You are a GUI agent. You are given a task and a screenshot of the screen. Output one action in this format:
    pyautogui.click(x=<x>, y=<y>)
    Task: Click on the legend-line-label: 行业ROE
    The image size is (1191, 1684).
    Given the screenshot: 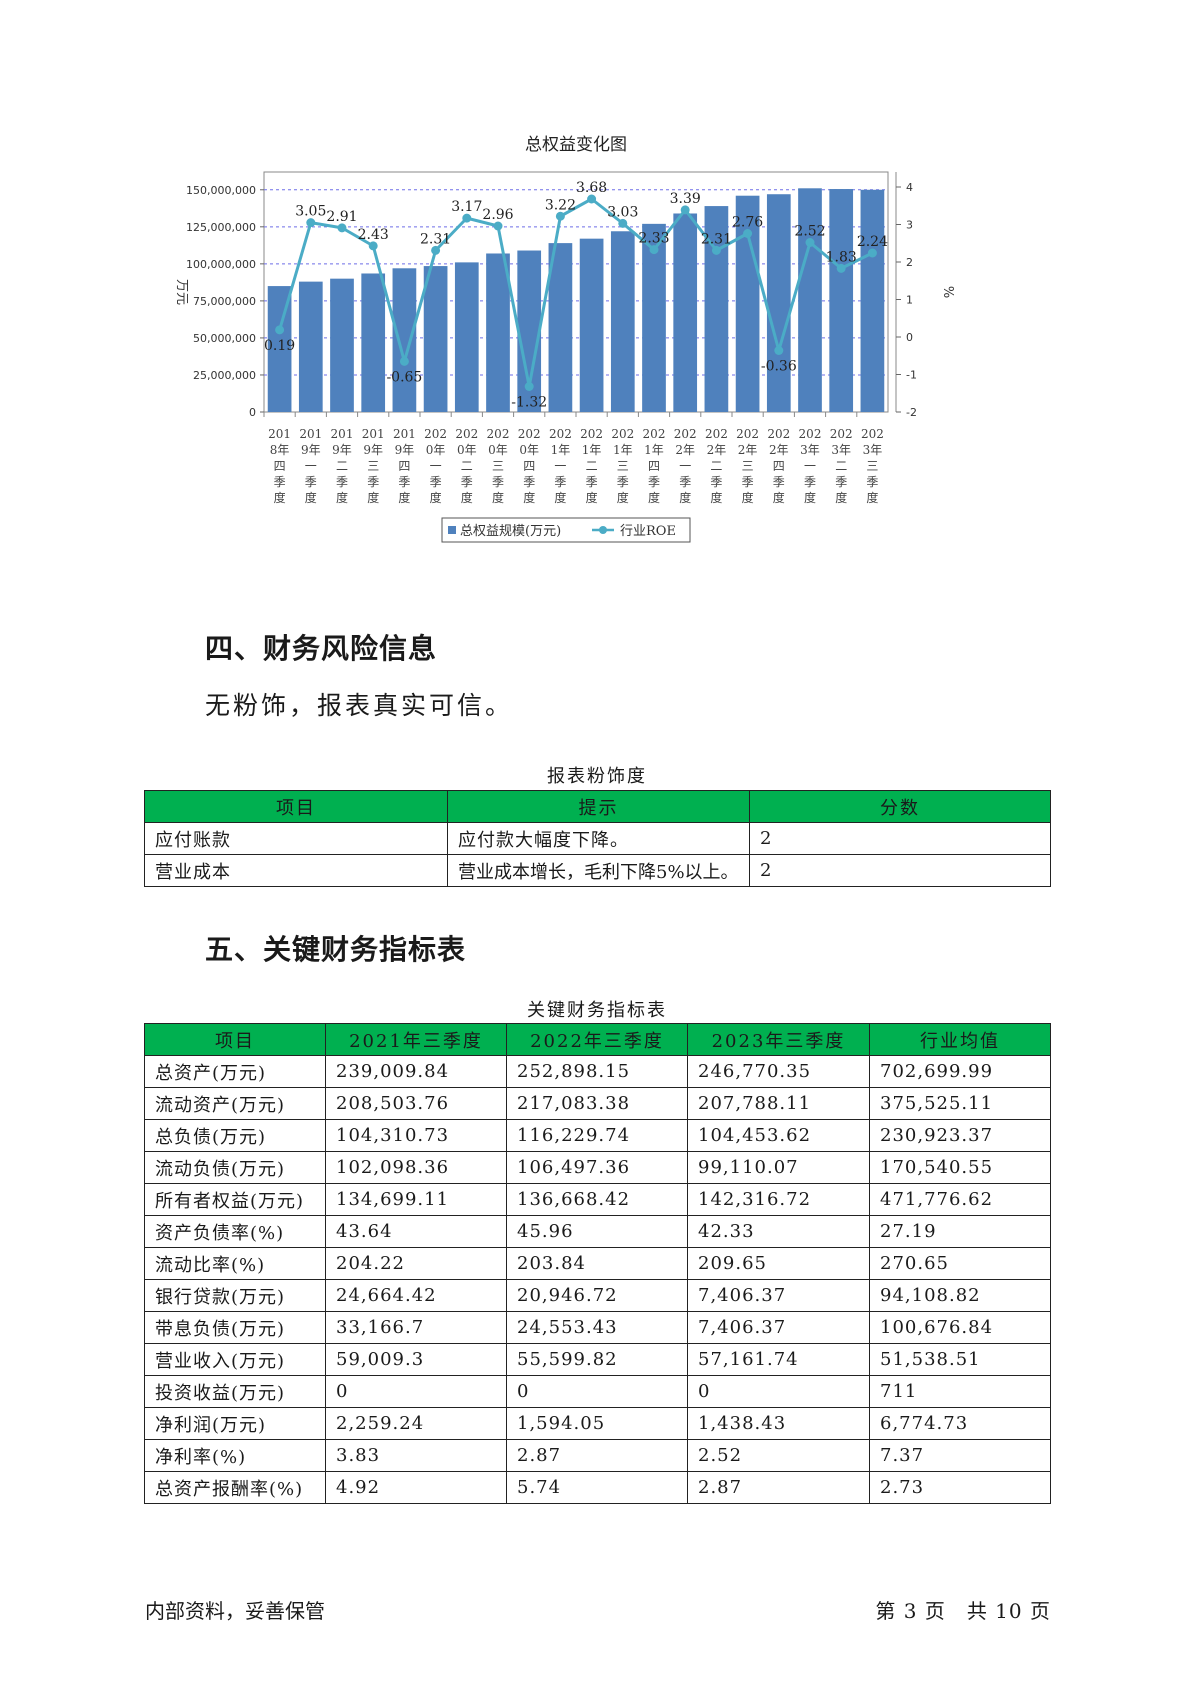 What is the action you would take?
    pyautogui.click(x=648, y=531)
    